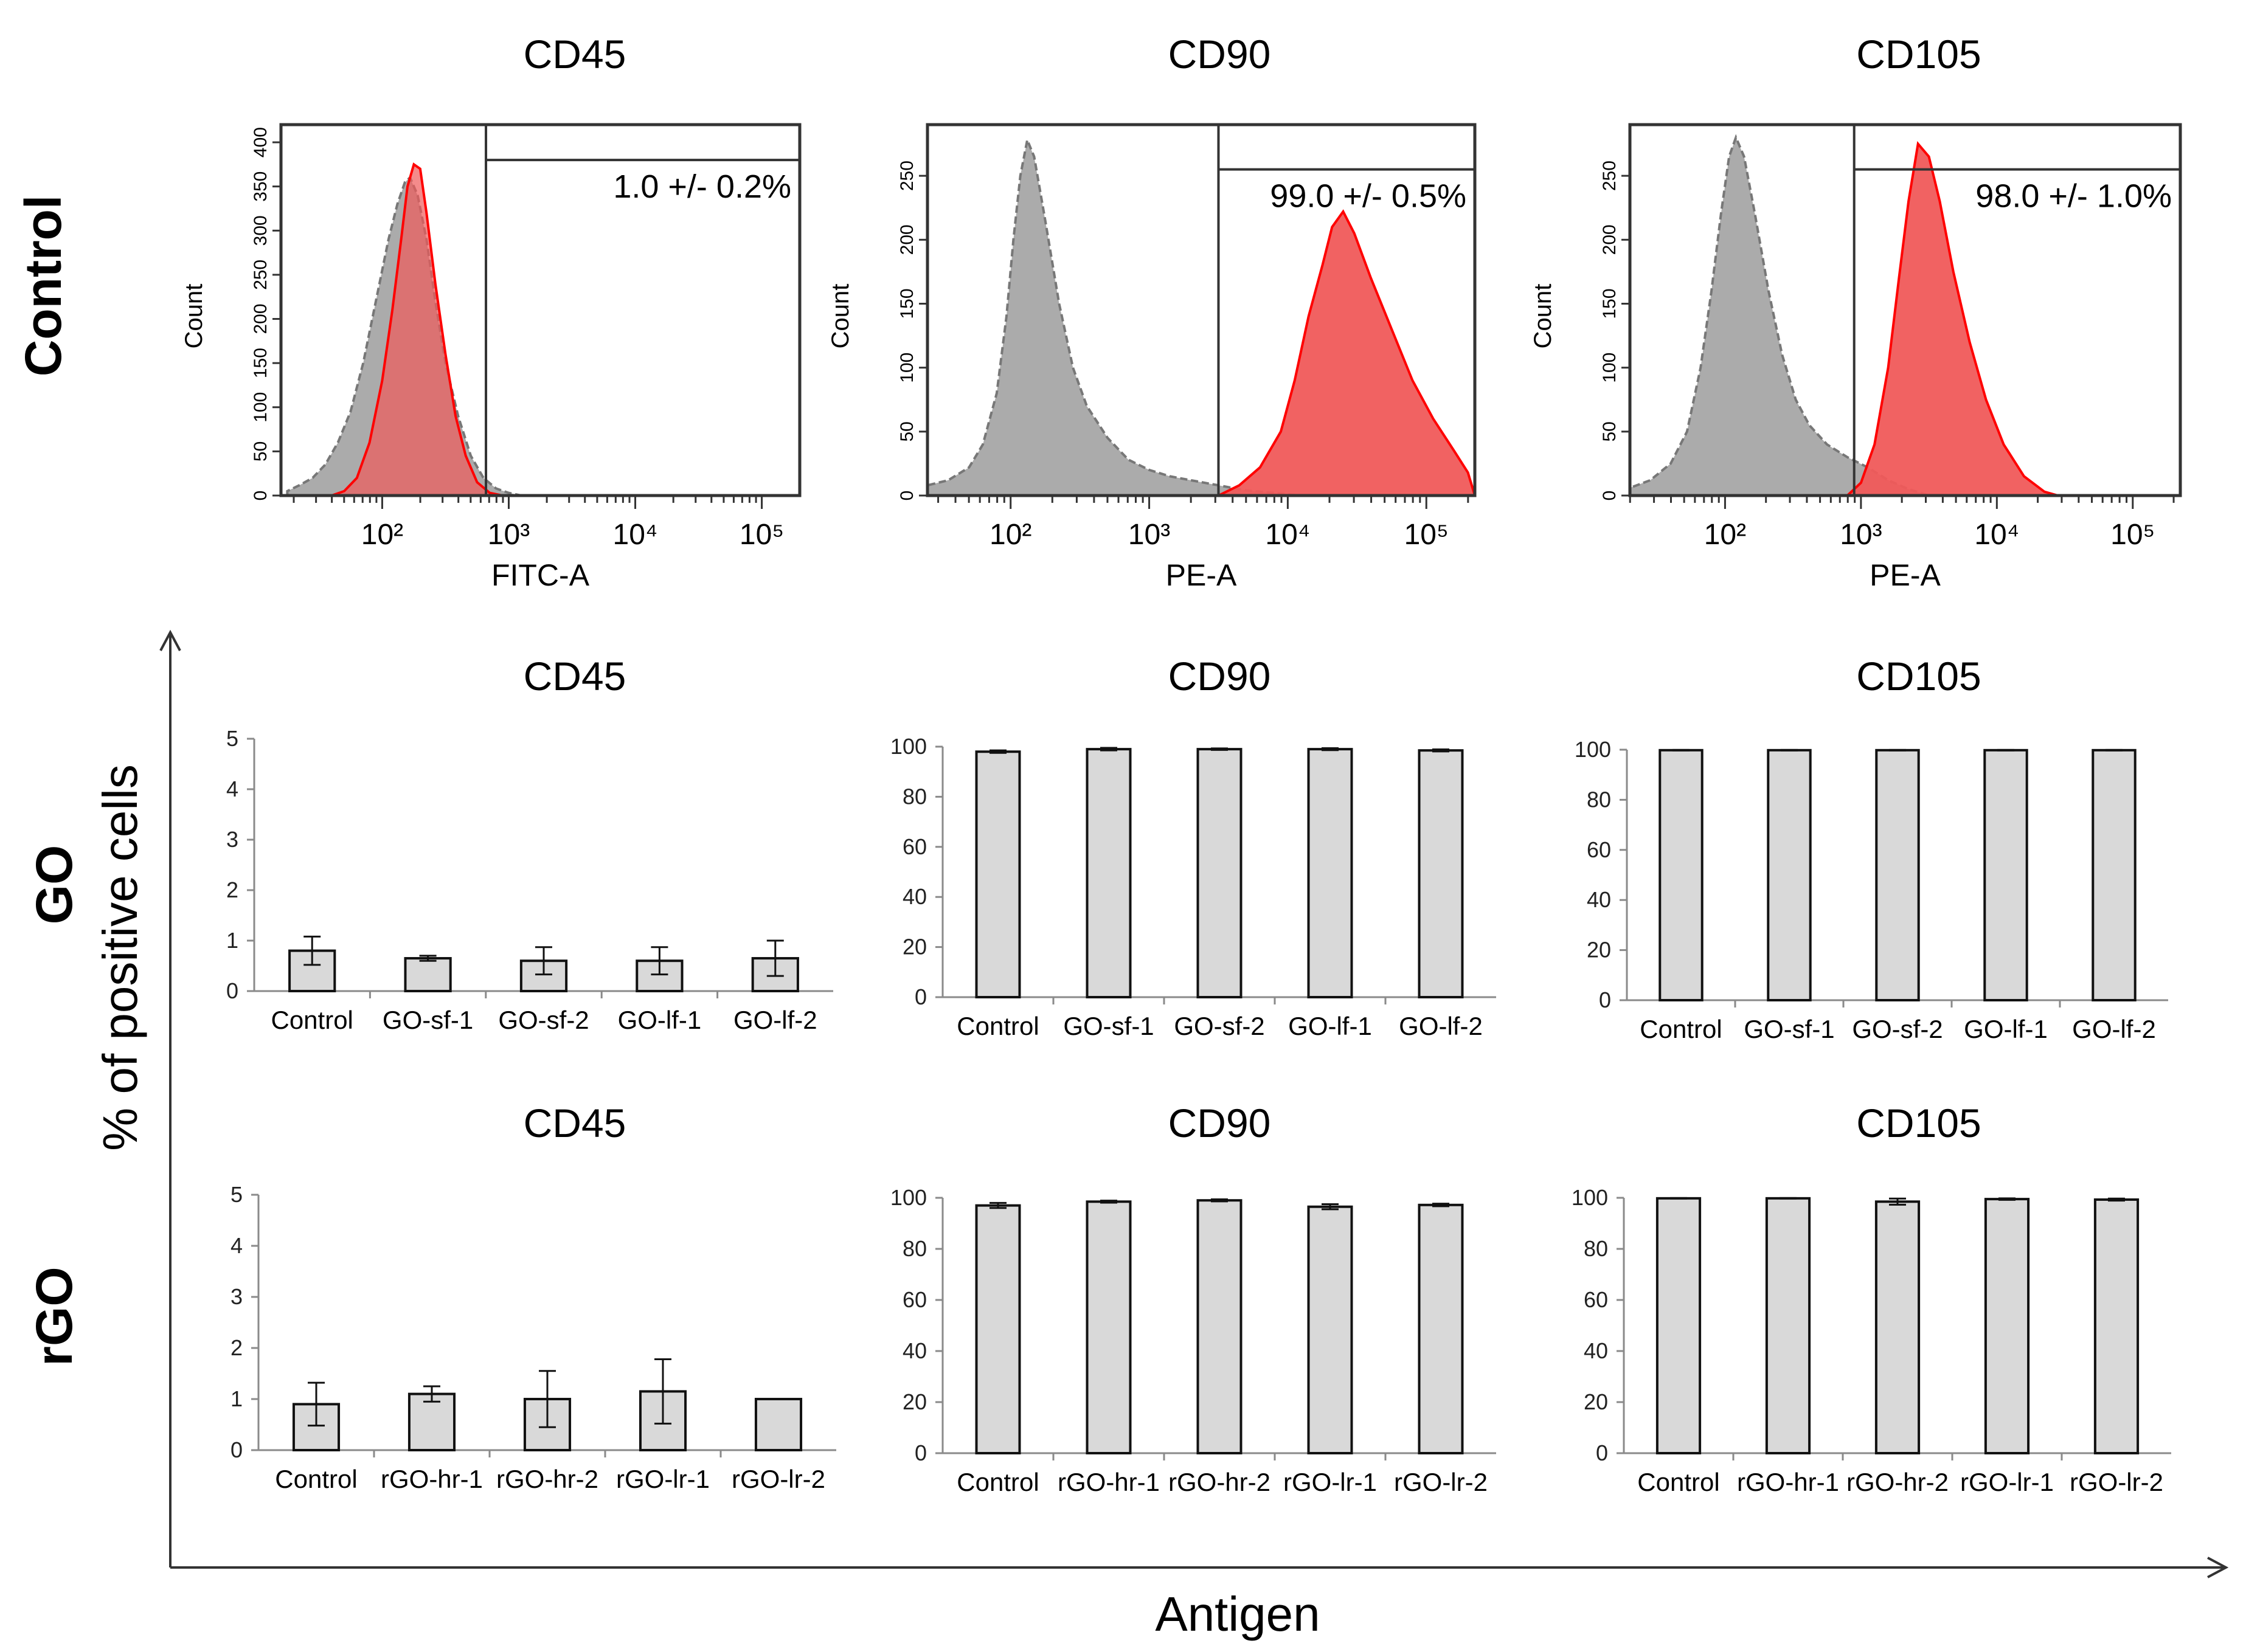 This screenshot has width=2246, height=1652. What do you see at coordinates (55, 1316) in the screenshot?
I see `row-label-rgo: rGO` at bounding box center [55, 1316].